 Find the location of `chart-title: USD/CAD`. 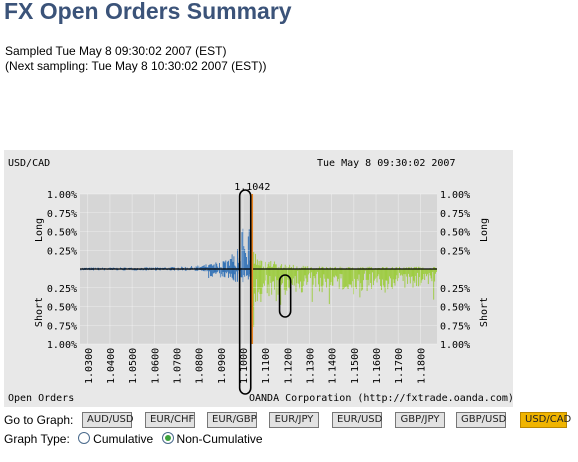

chart-title: USD/CAD is located at coordinates (29, 163).